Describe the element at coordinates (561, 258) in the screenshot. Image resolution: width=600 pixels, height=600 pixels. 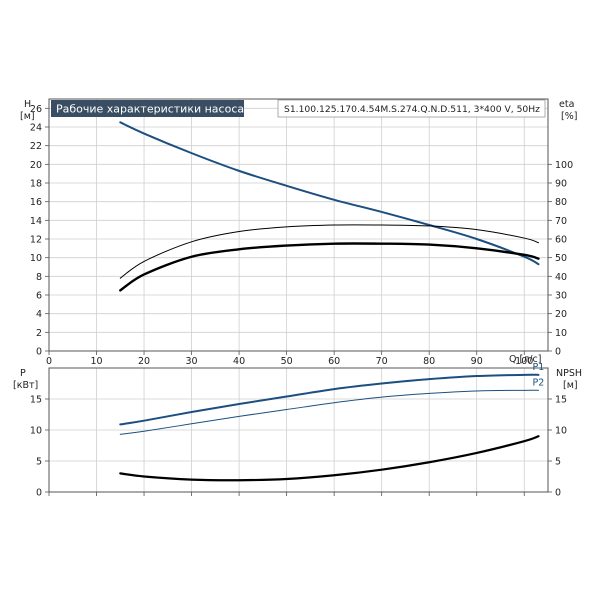
I see `y-right-tick-label: 50` at that location.